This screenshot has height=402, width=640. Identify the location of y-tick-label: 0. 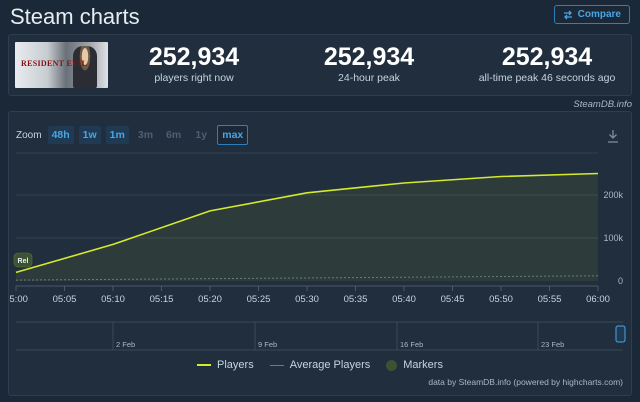
(620, 281).